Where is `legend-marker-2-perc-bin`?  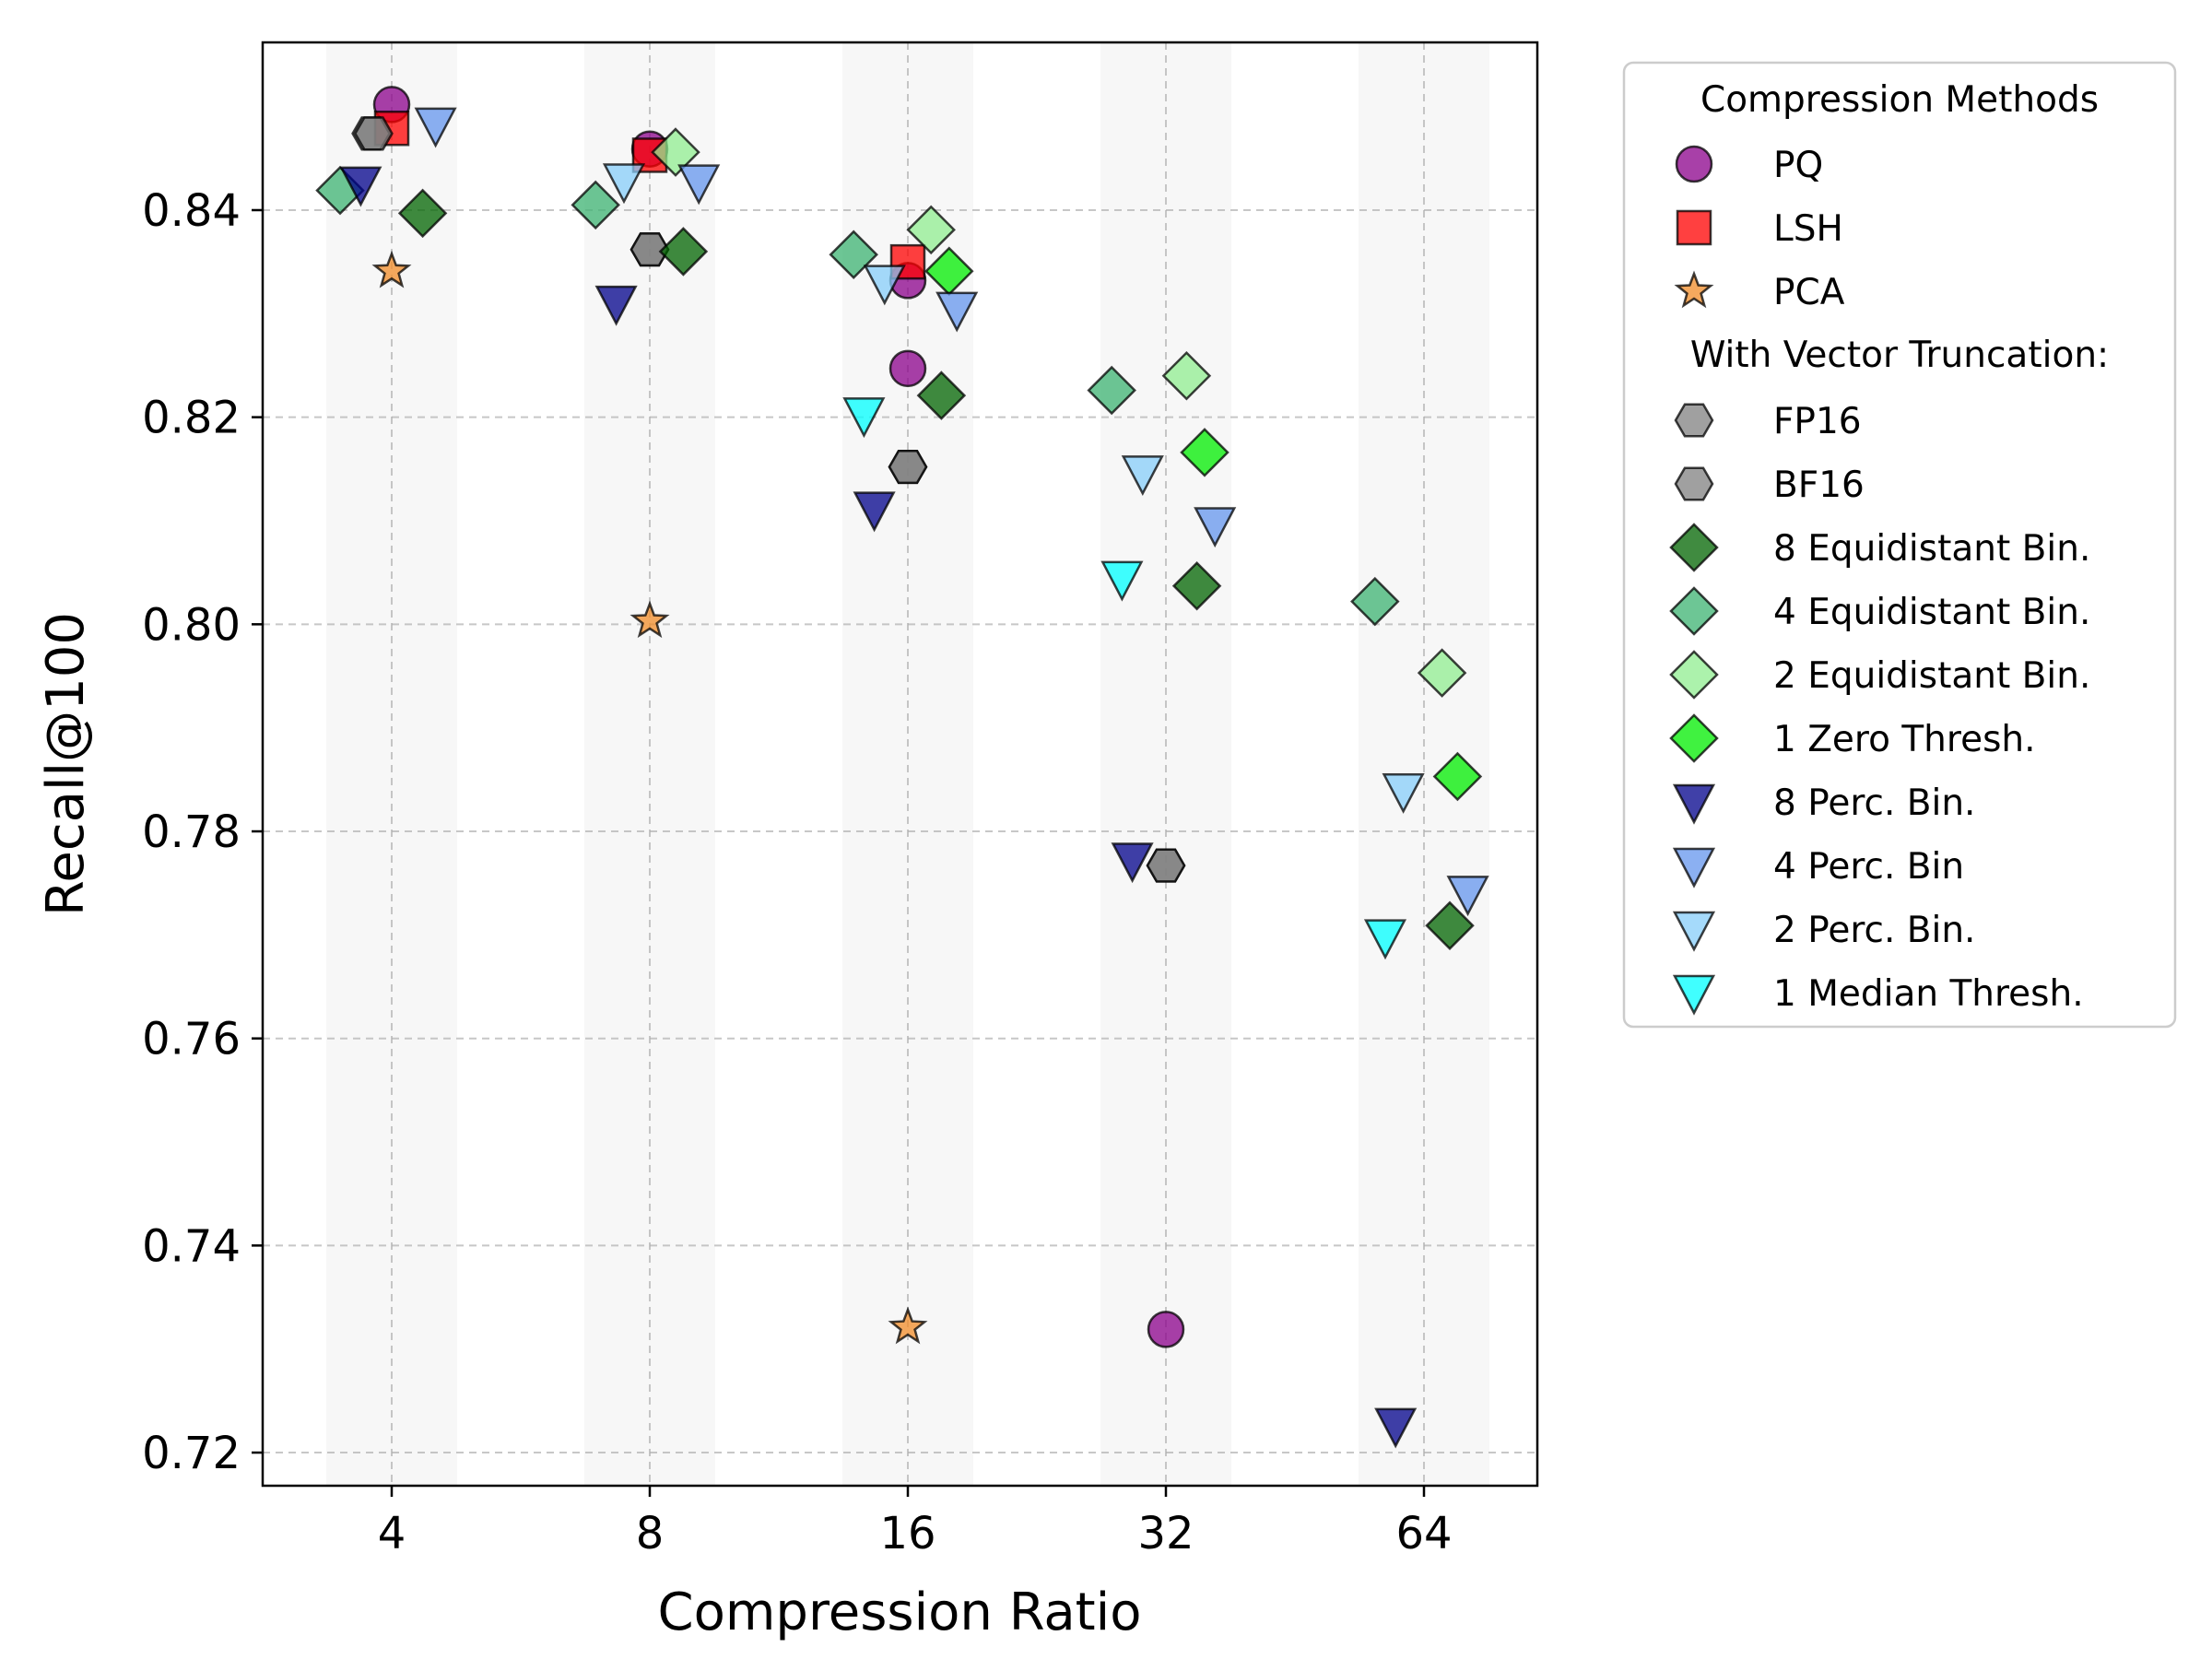
legend-marker-2-perc-bin is located at coordinates (1694, 931).